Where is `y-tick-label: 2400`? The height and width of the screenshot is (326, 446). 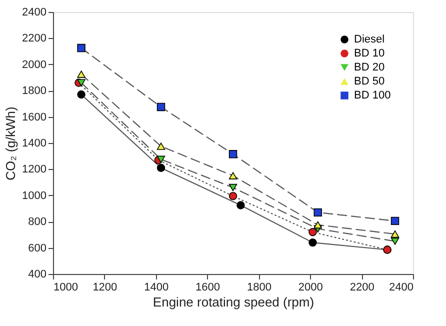 y-tick-label: 2400 is located at coordinates (34, 12).